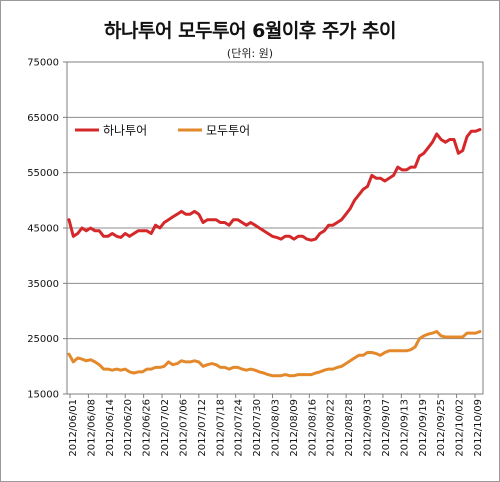  I want to click on chart-subtitle: (단위: 원), so click(250, 53).